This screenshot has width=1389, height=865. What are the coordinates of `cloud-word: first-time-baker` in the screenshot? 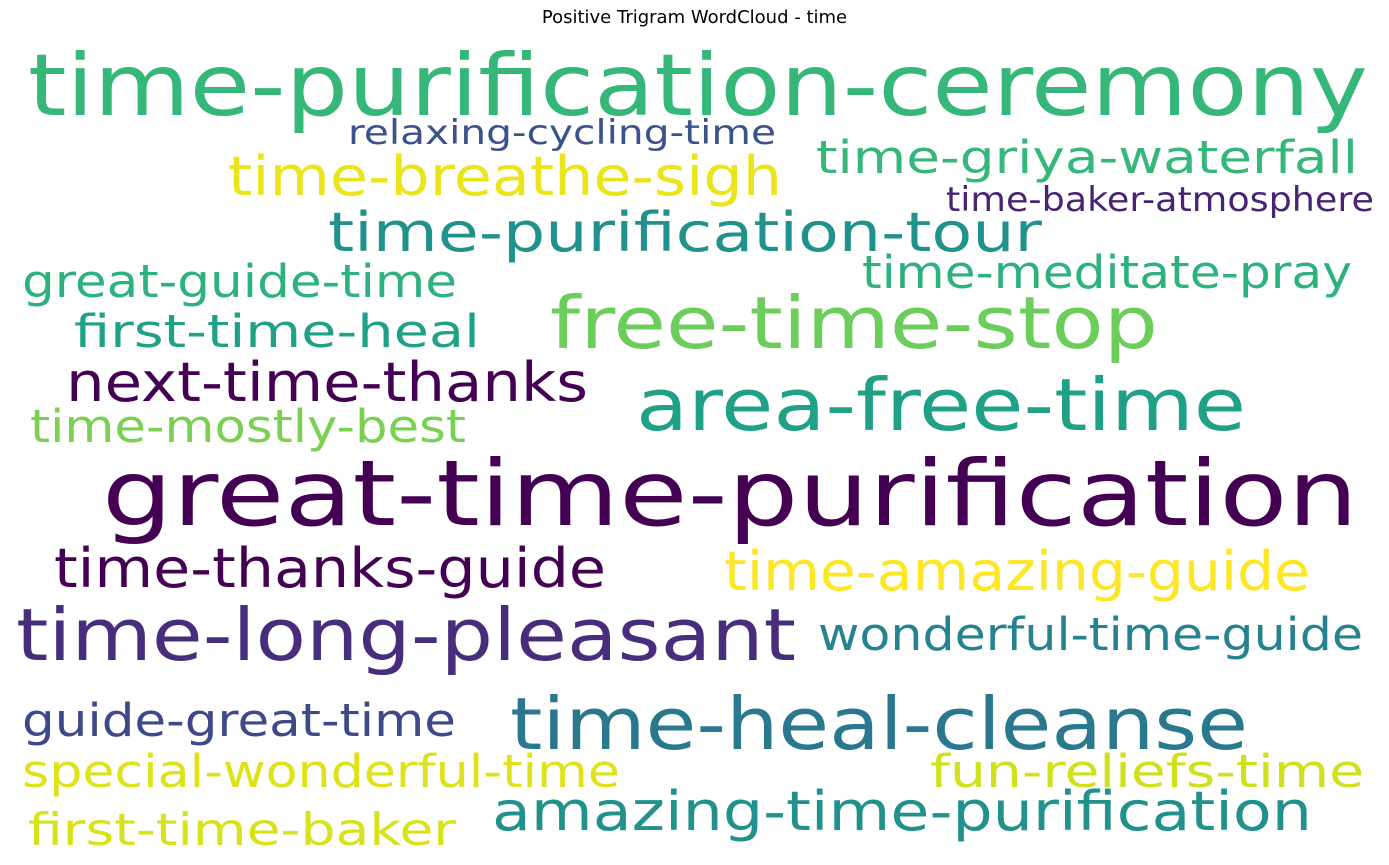 It's located at (242, 830).